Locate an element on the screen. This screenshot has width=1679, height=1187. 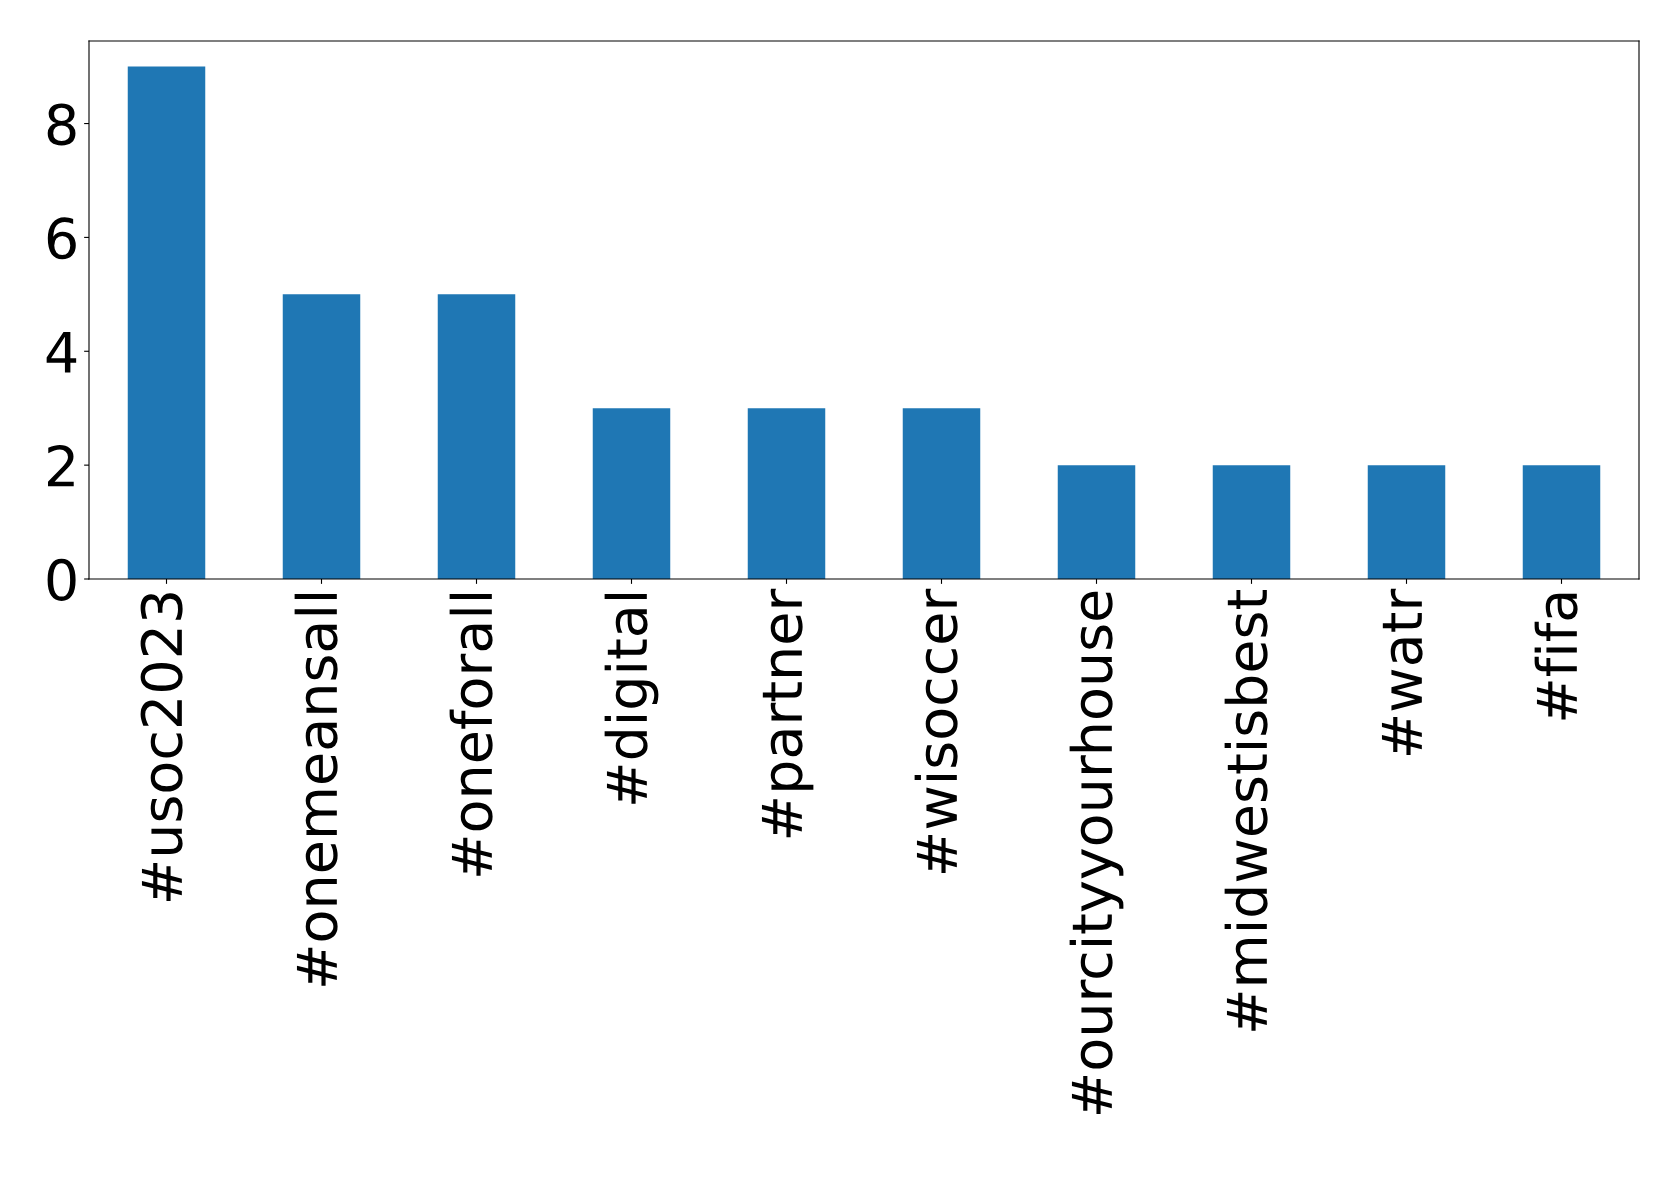
x-tick-label: #onemeansall is located at coordinates (316, 789).